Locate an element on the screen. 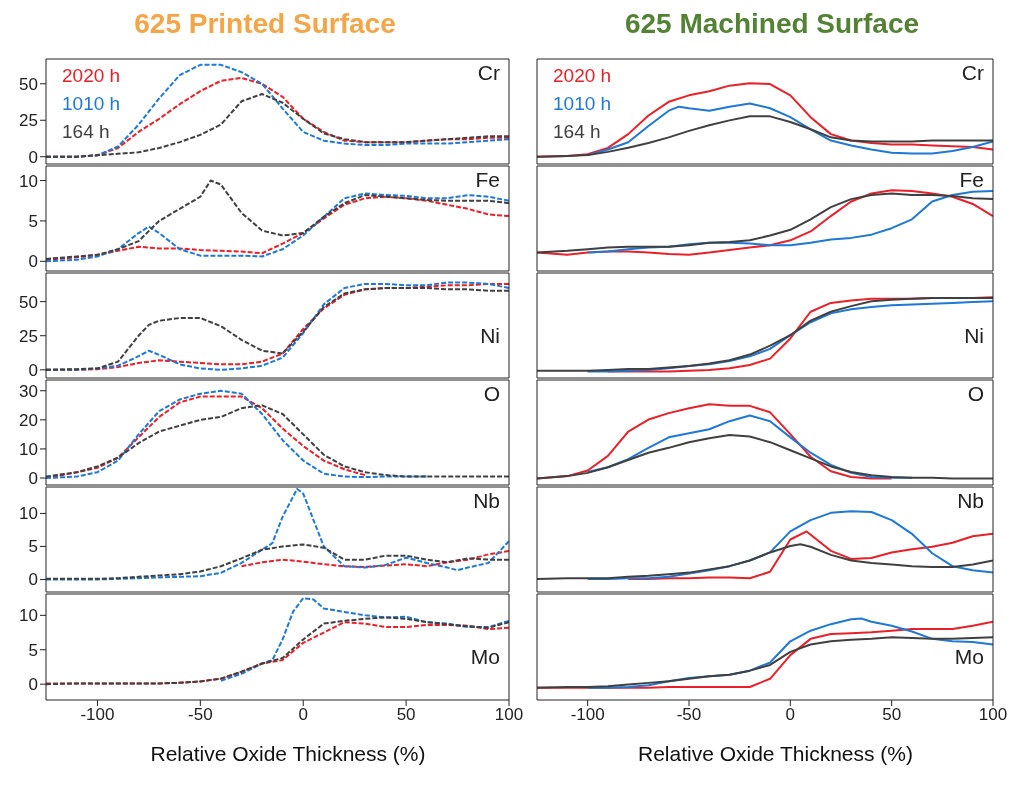 This screenshot has width=1014, height=785. y-tick-label: 20 is located at coordinates (28, 420).